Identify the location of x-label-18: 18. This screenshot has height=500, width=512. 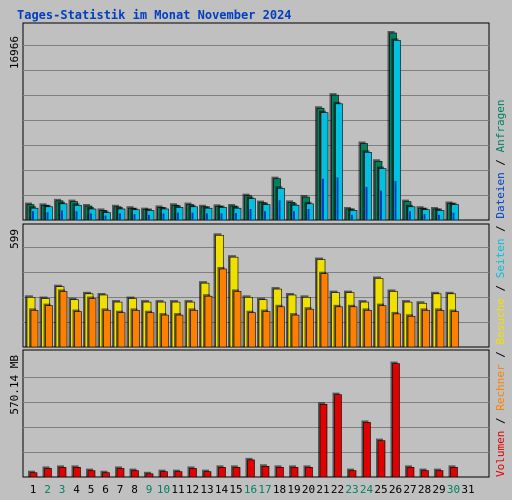
(279, 489).